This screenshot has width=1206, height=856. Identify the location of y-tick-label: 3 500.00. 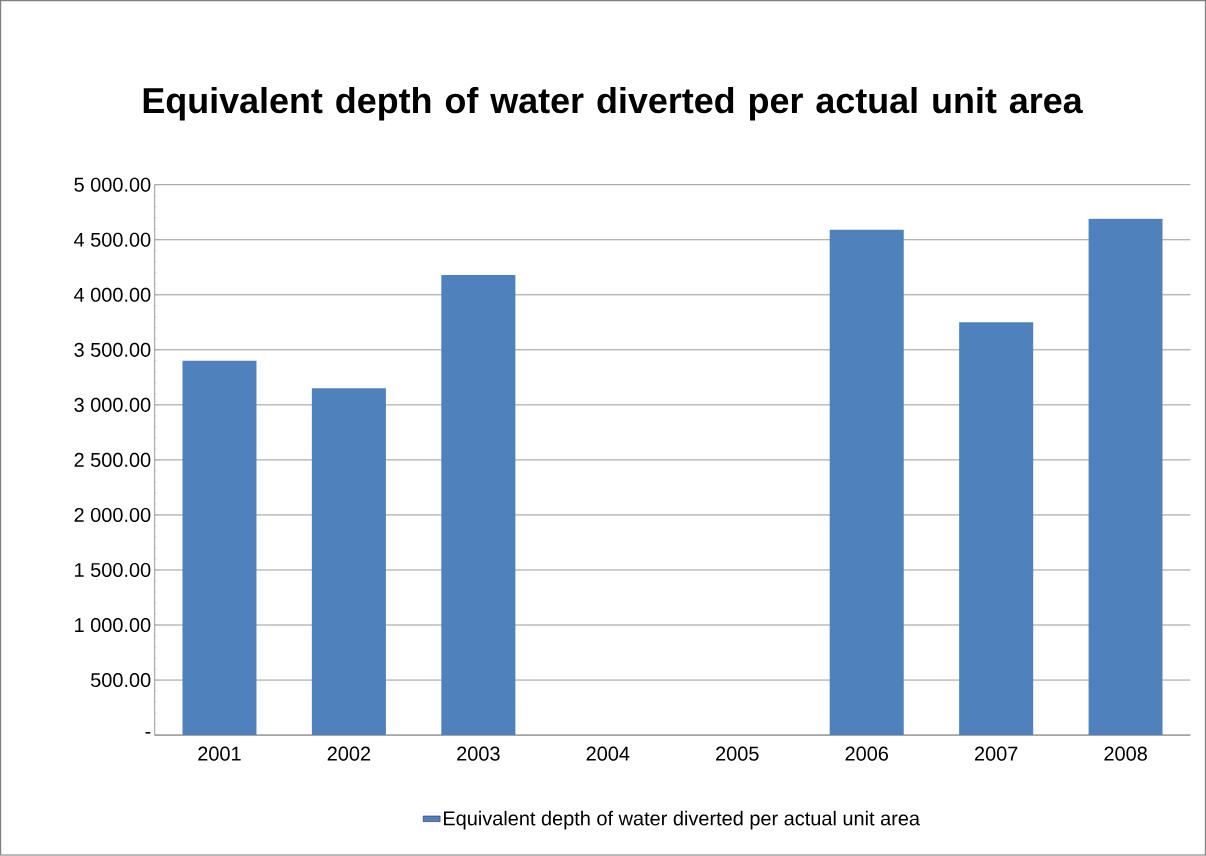
(112, 349).